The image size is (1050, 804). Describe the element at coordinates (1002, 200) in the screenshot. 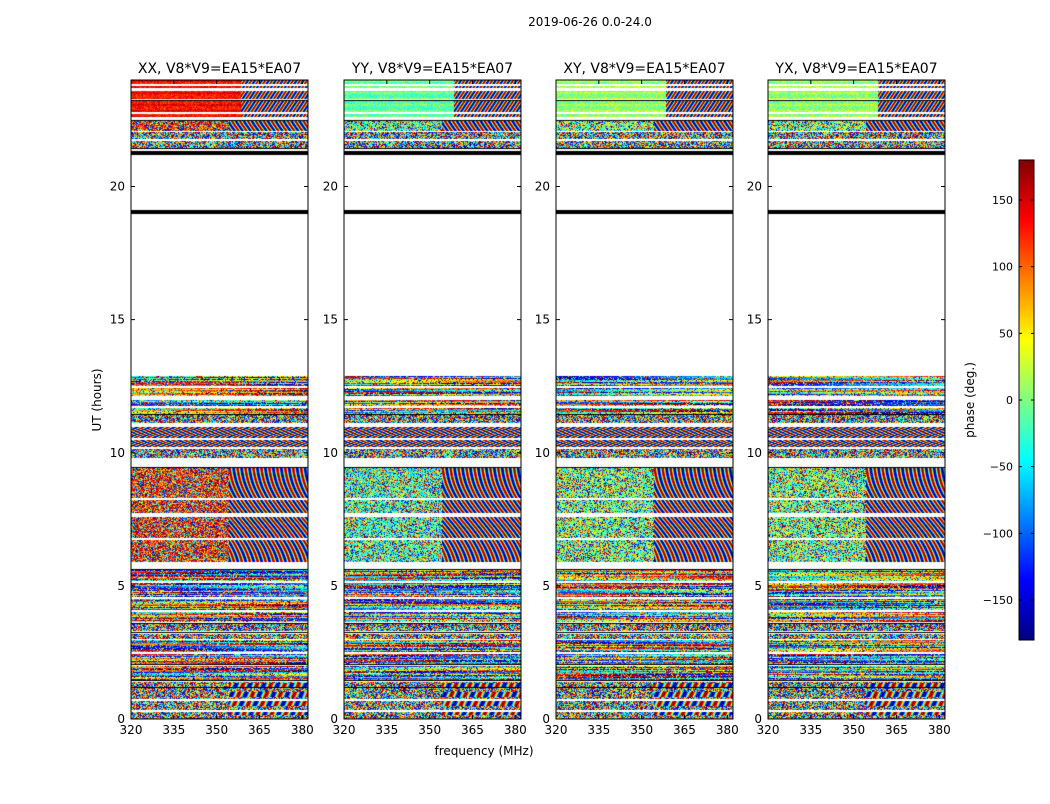

I see `colorbar-tick-label: 150` at that location.